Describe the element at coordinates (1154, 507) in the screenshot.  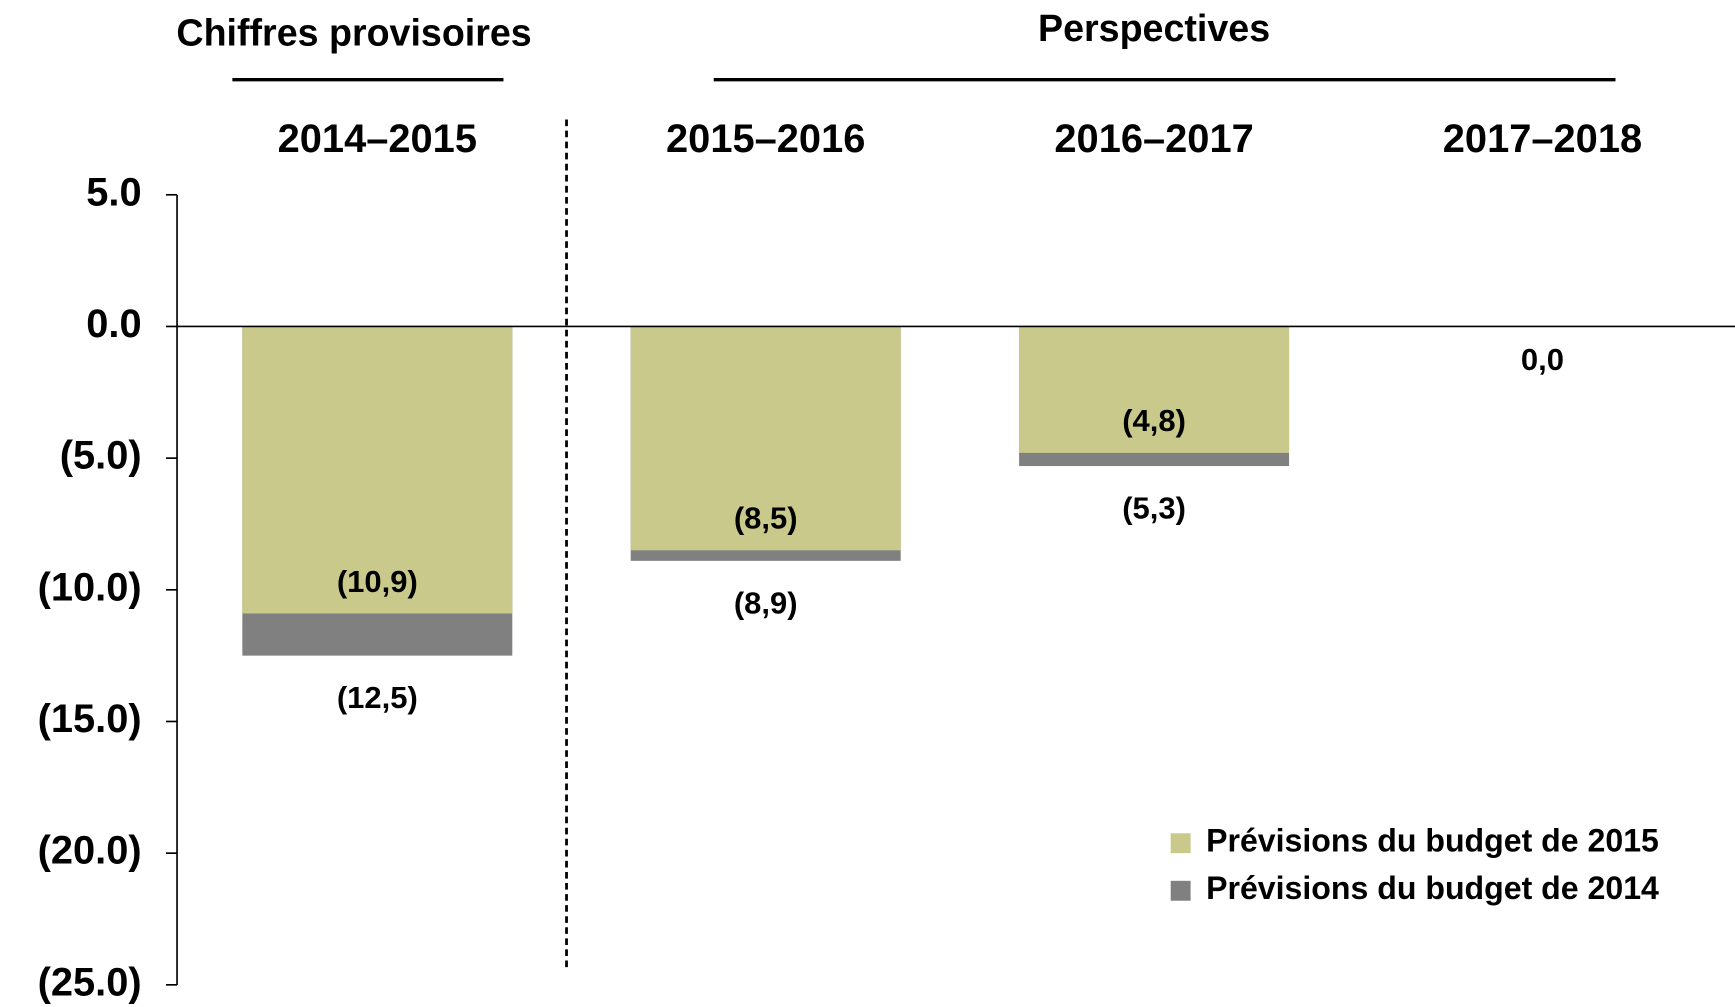
I see `data-label: (5,3)` at that location.